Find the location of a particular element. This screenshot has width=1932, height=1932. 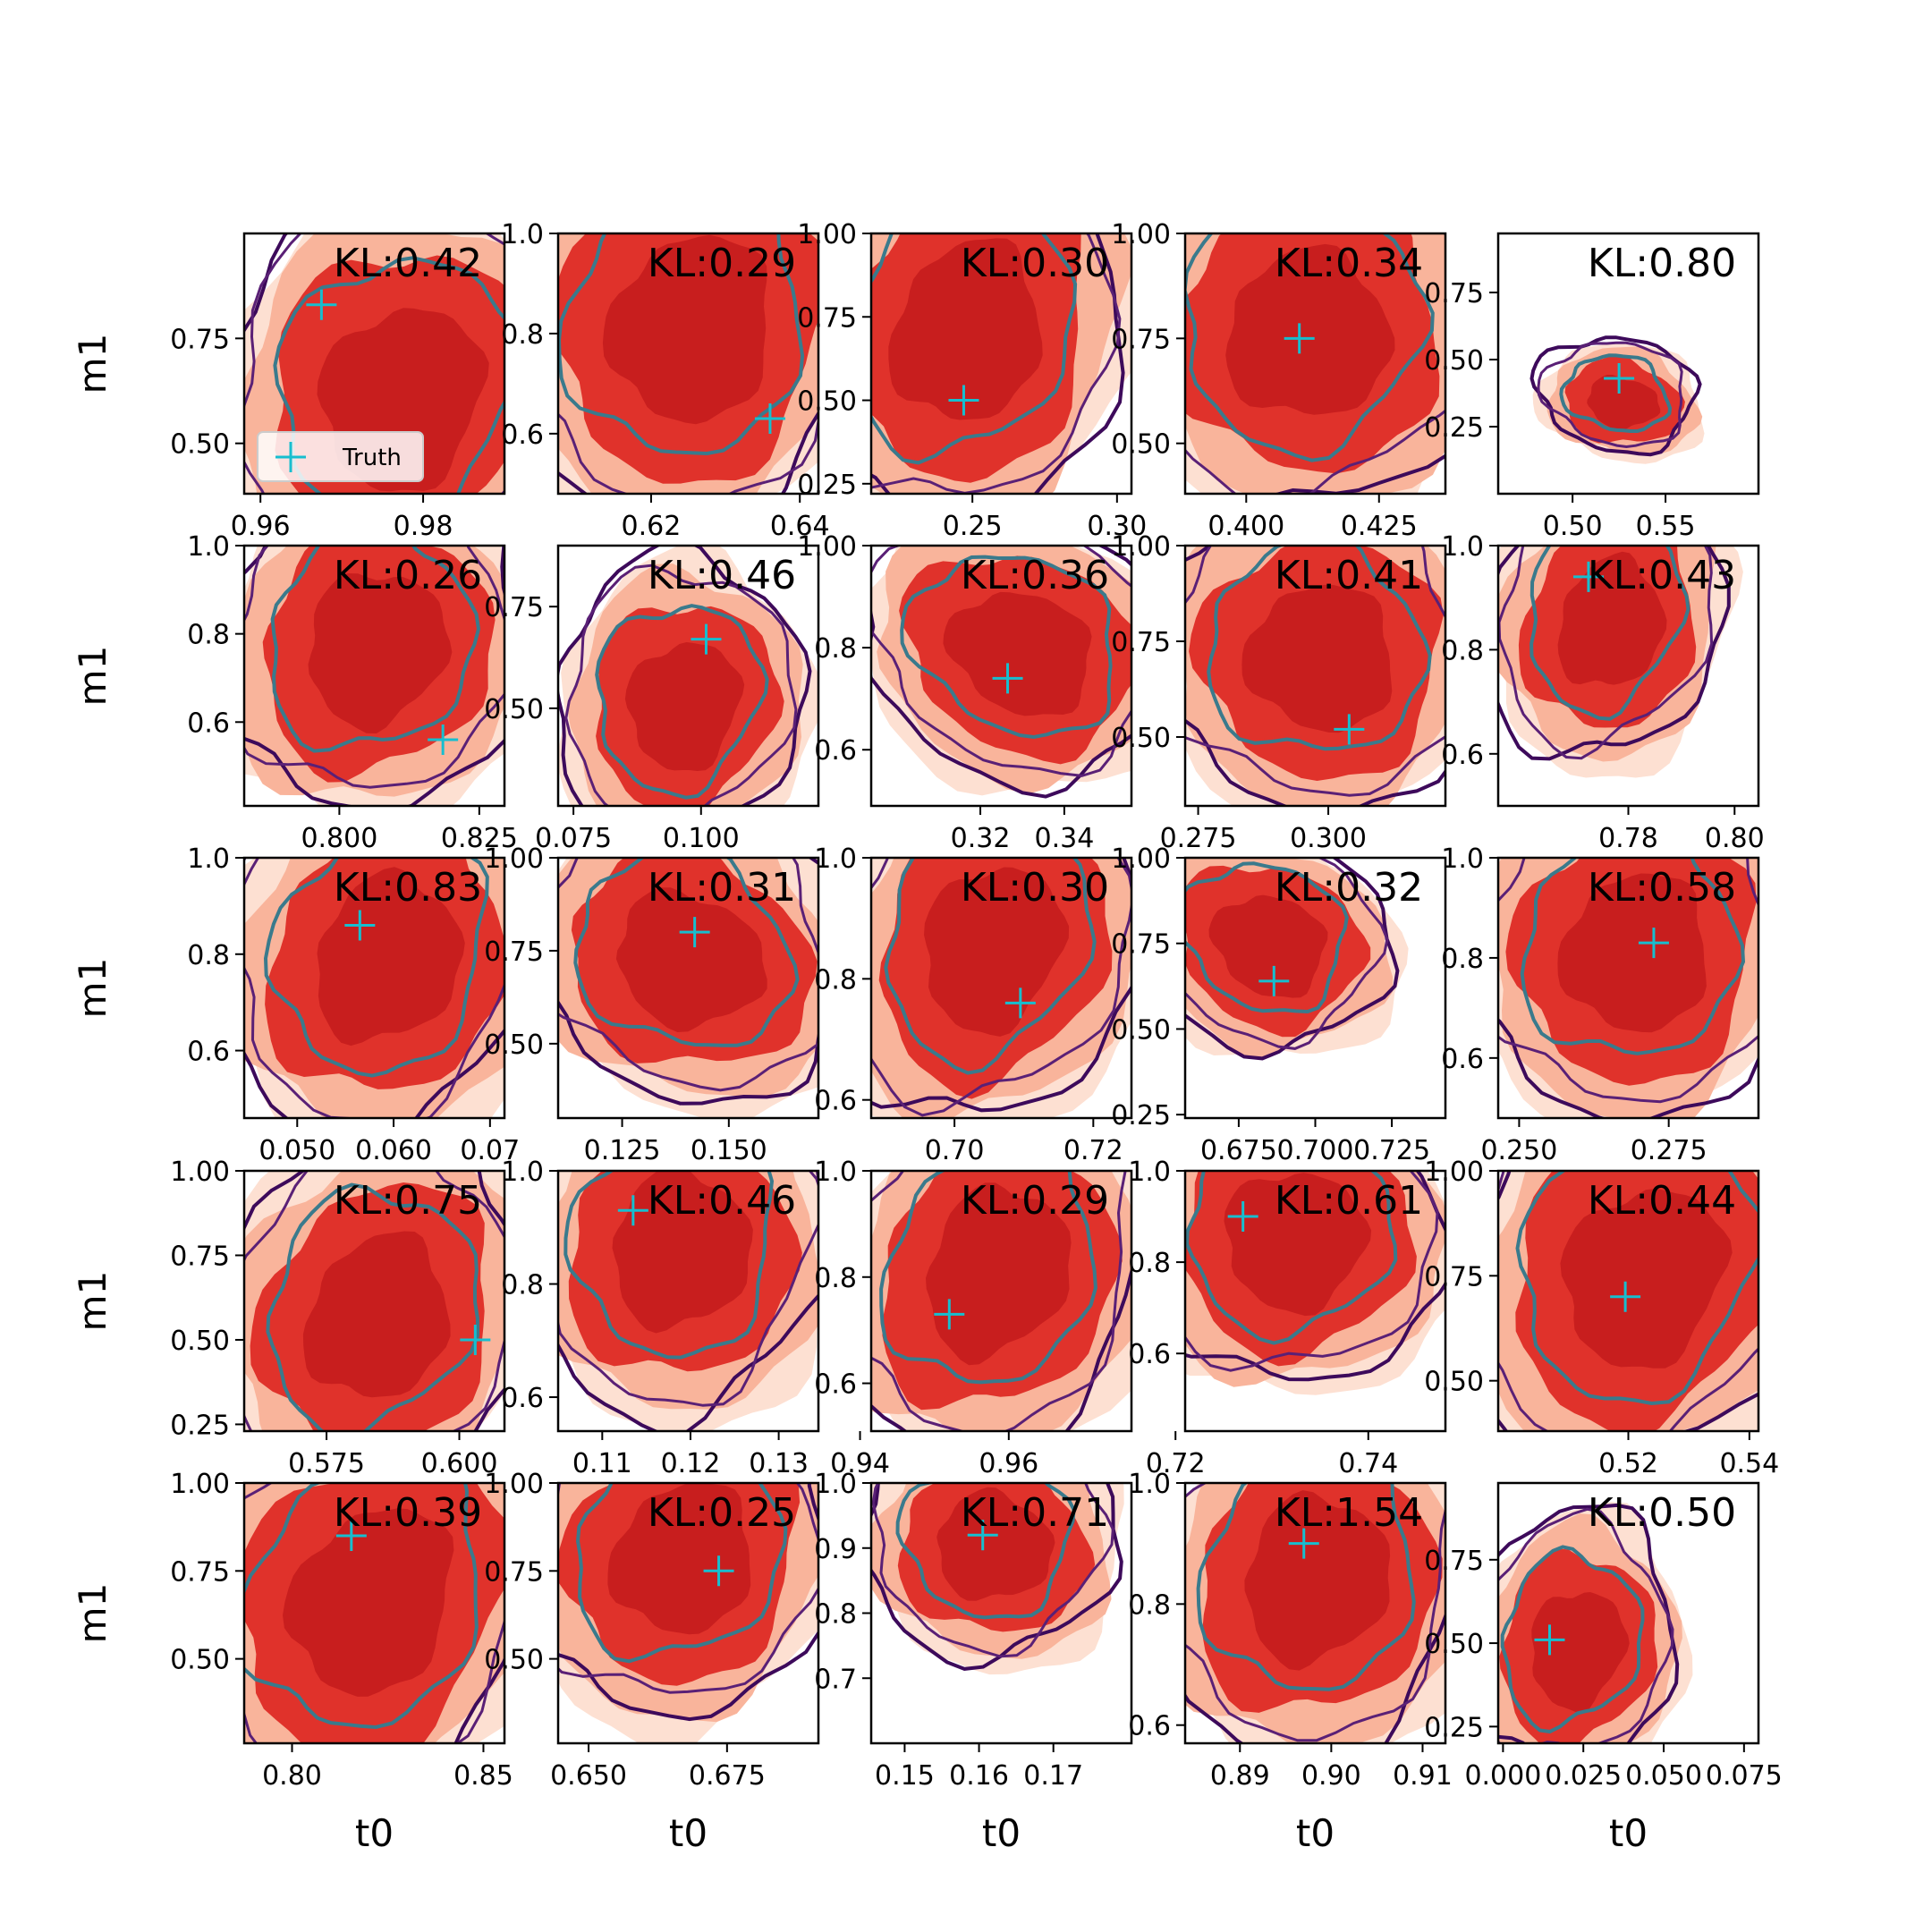

panel-19: KL:0.61 0.72 0.74 0.6 0.8 1.0 is located at coordinates (1287, 1318).